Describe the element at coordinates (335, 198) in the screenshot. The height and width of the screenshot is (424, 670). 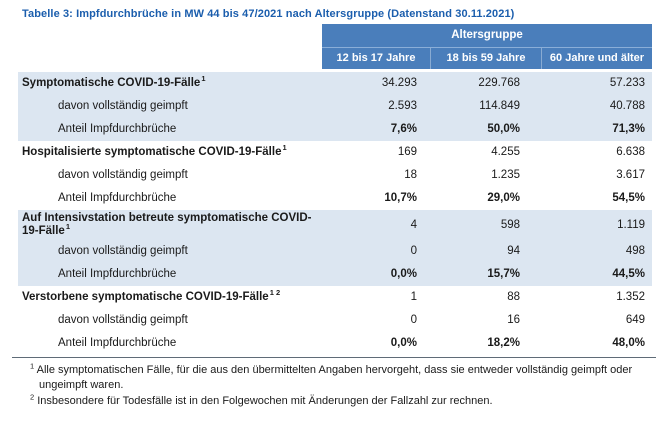
I see `table-row: Anteil Impfdurchbrüche 10,7% 29,0% 54,5%` at that location.